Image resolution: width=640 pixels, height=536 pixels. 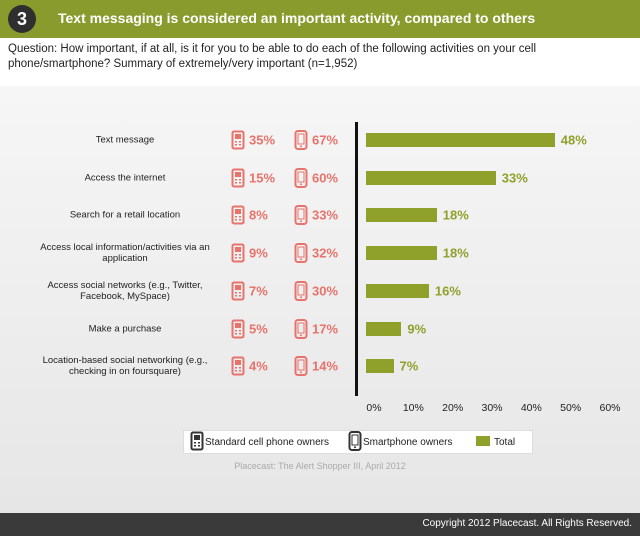 What do you see at coordinates (413, 408) in the screenshot?
I see `x-tick-label: 10%` at bounding box center [413, 408].